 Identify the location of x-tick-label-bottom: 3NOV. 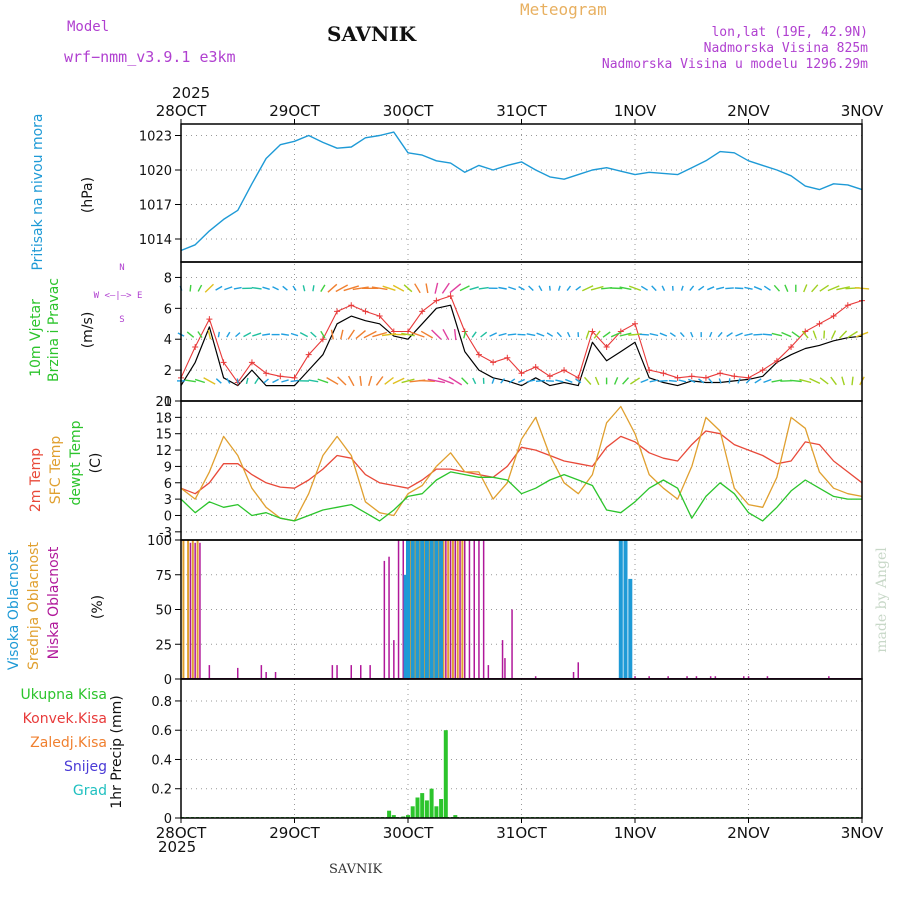
(862, 833).